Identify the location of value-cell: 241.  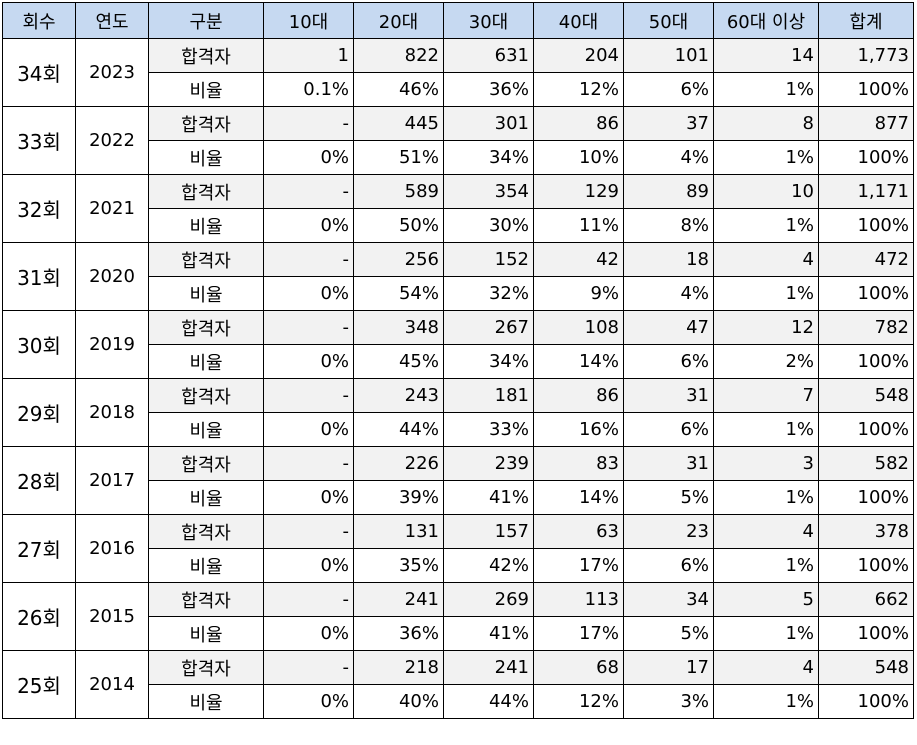
(398, 599).